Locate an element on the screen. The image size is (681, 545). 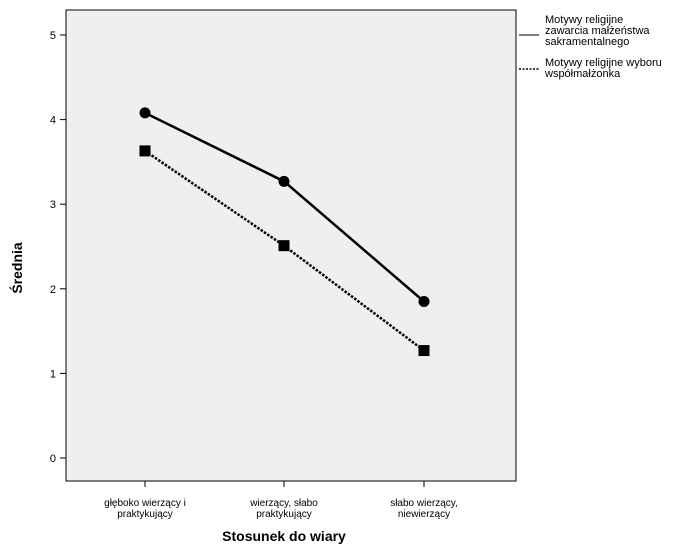
legend-label: zawarcia małżeństwa is located at coordinates (597, 31).